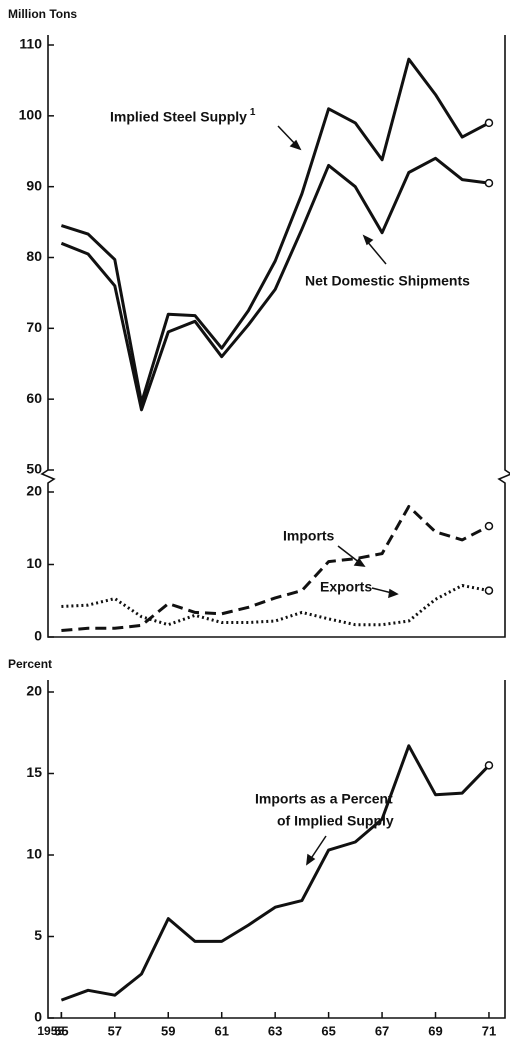  Describe the element at coordinates (168, 1030) in the screenshot. I see `x-tick-label: 59` at that location.